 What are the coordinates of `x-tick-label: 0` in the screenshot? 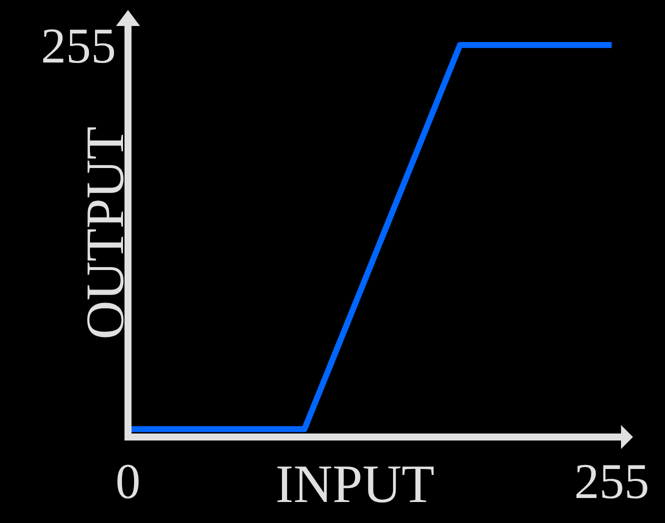 It's located at (128, 481).